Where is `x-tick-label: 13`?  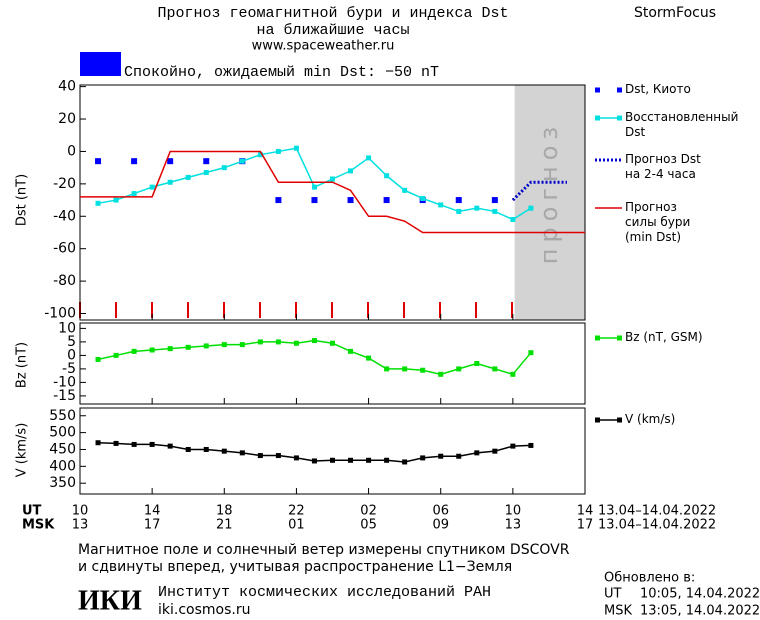
x-tick-label: 13 is located at coordinates (513, 525).